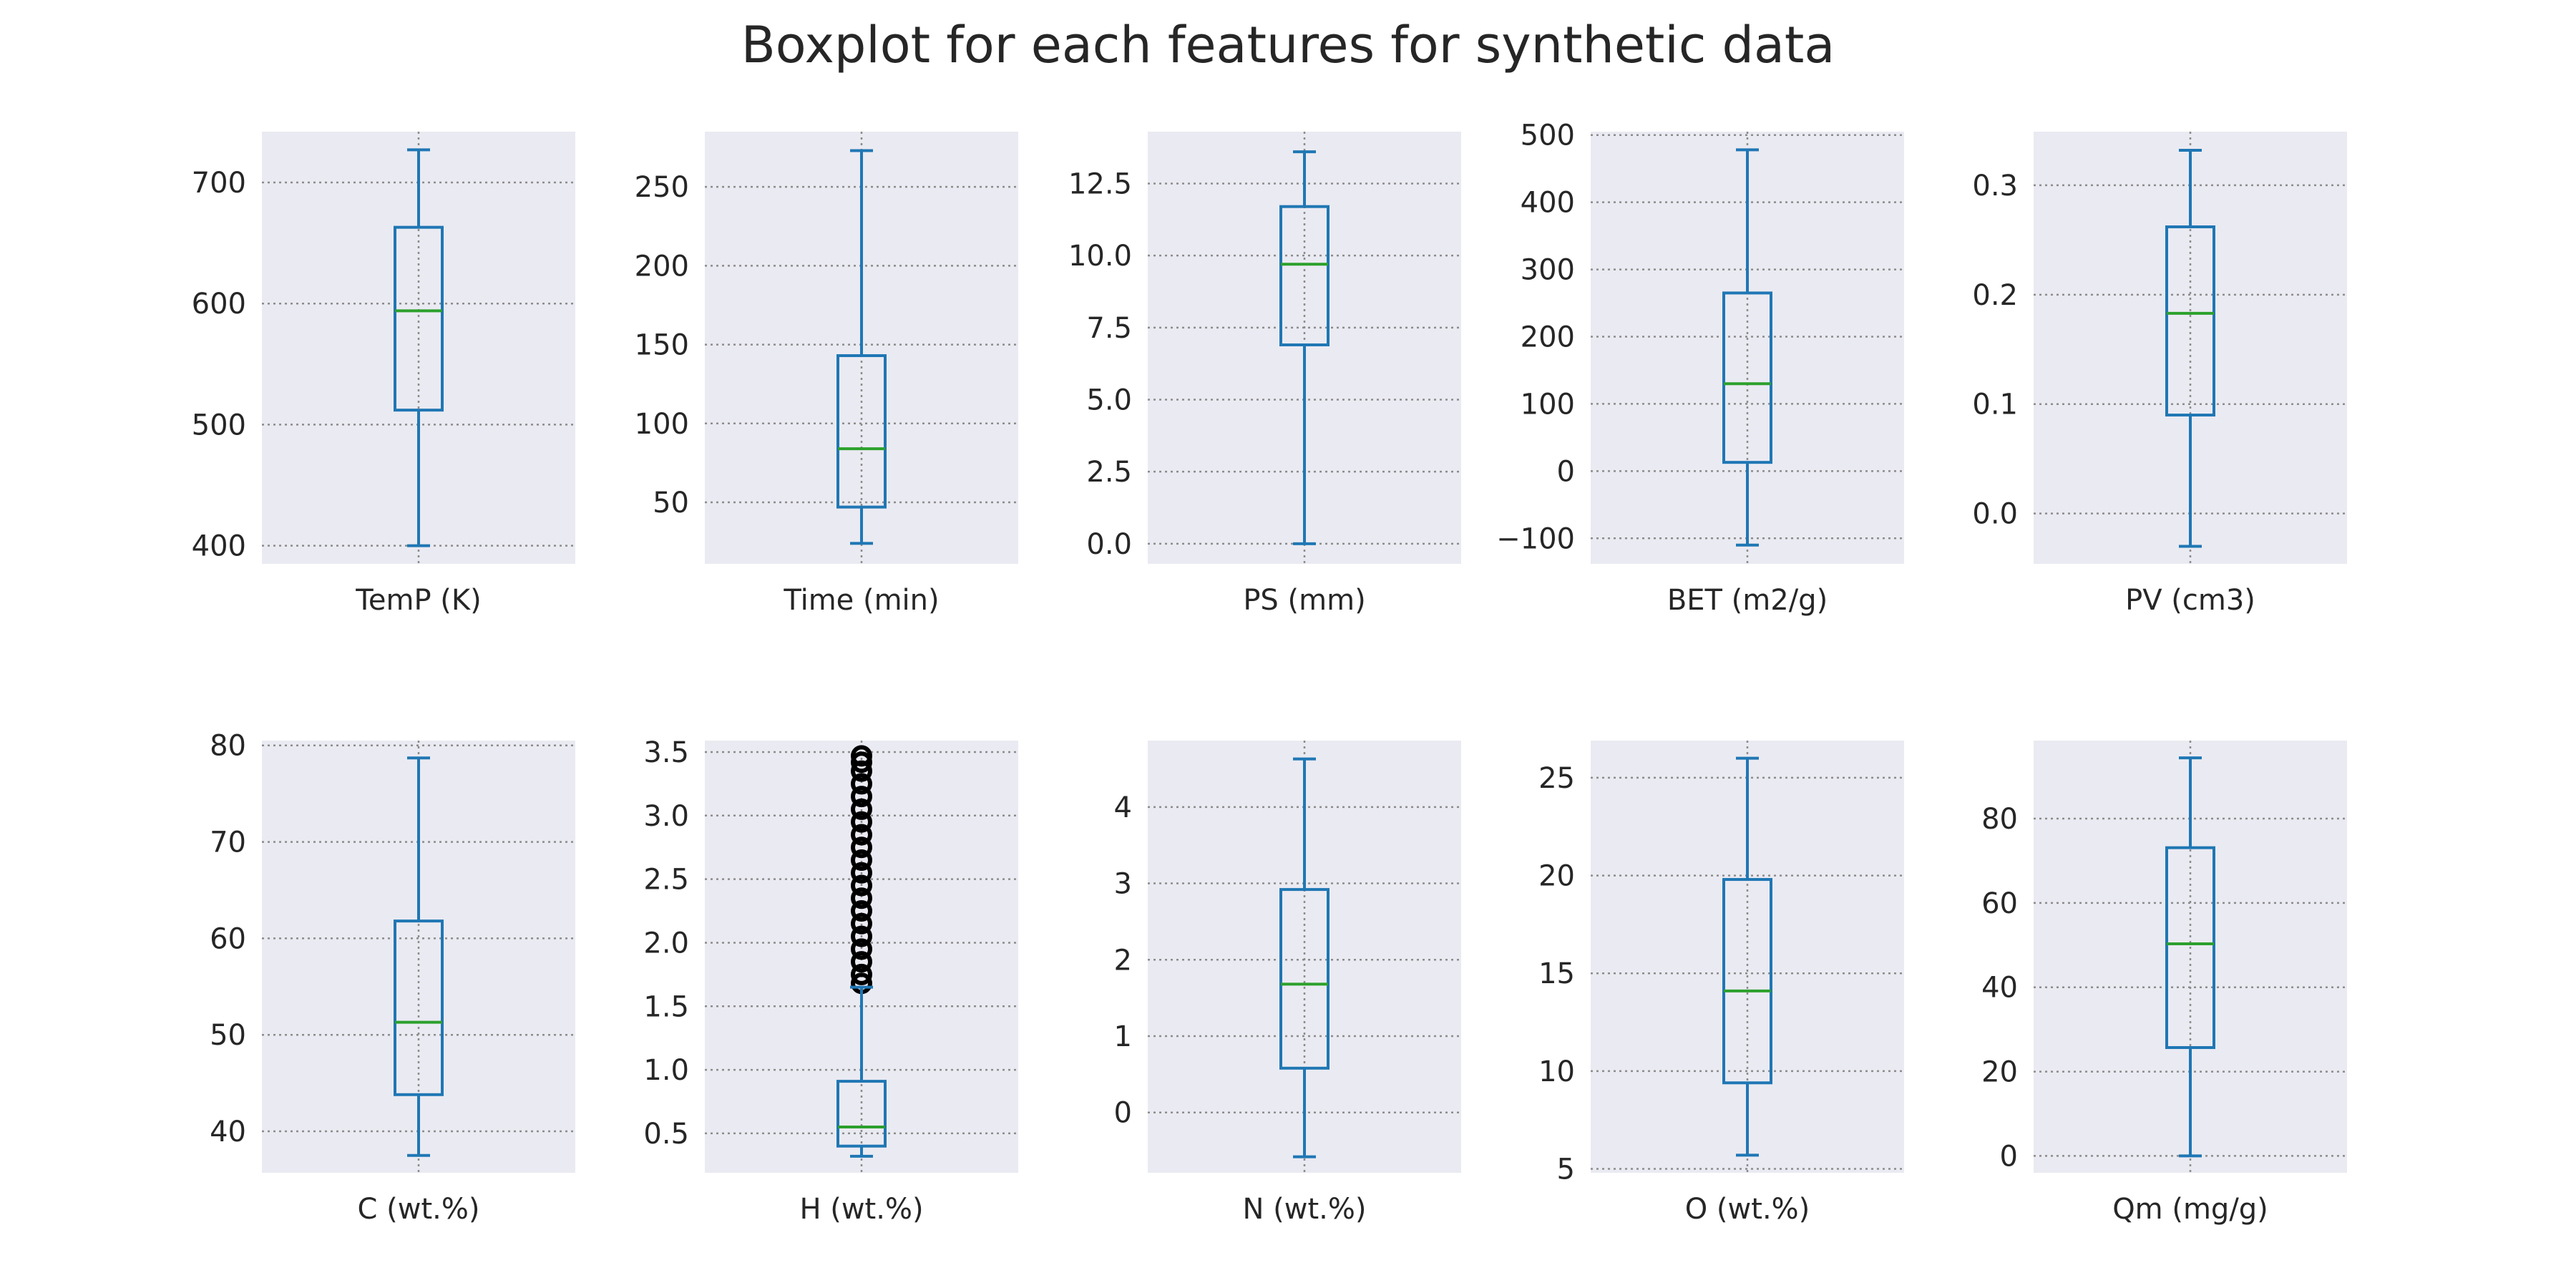  Describe the element at coordinates (2190, 600) in the screenshot. I see `x-category-label: PV (cm3)` at that location.